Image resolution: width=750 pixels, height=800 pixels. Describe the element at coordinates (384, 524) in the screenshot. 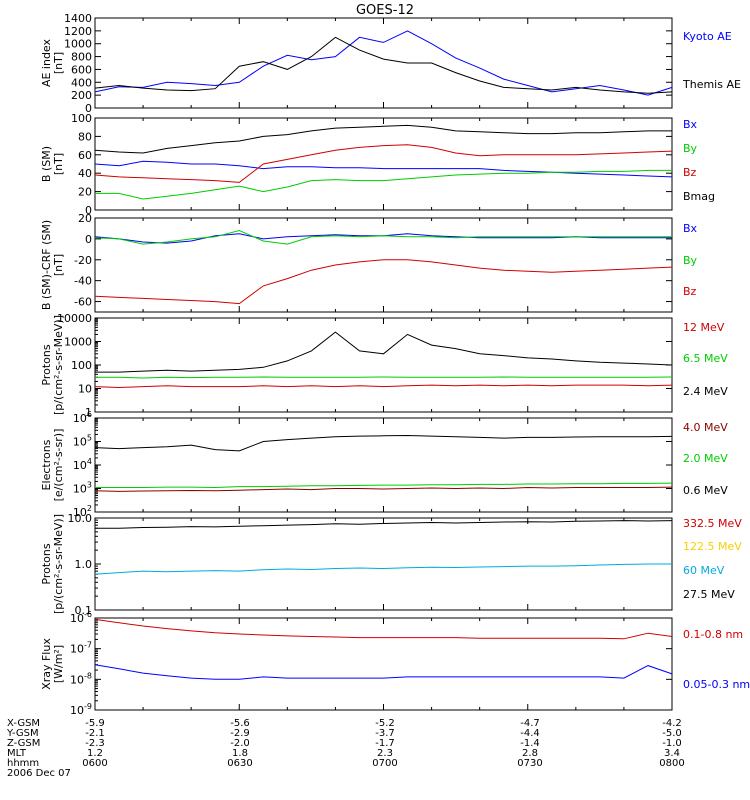

I see `series-line-27-5-mev` at that location.